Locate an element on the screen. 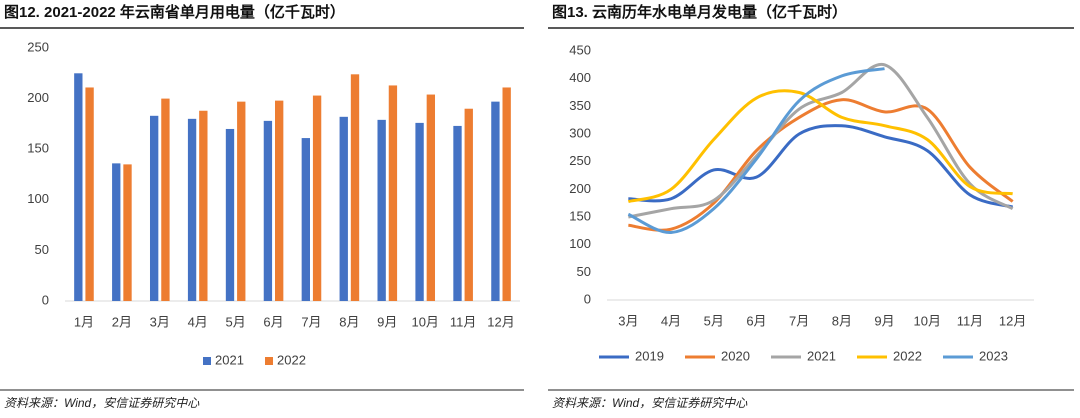 The width and height of the screenshot is (1080, 418). chart-title: 图13. 云南历年水电单月发电量（亿千瓦时） is located at coordinates (699, 12).